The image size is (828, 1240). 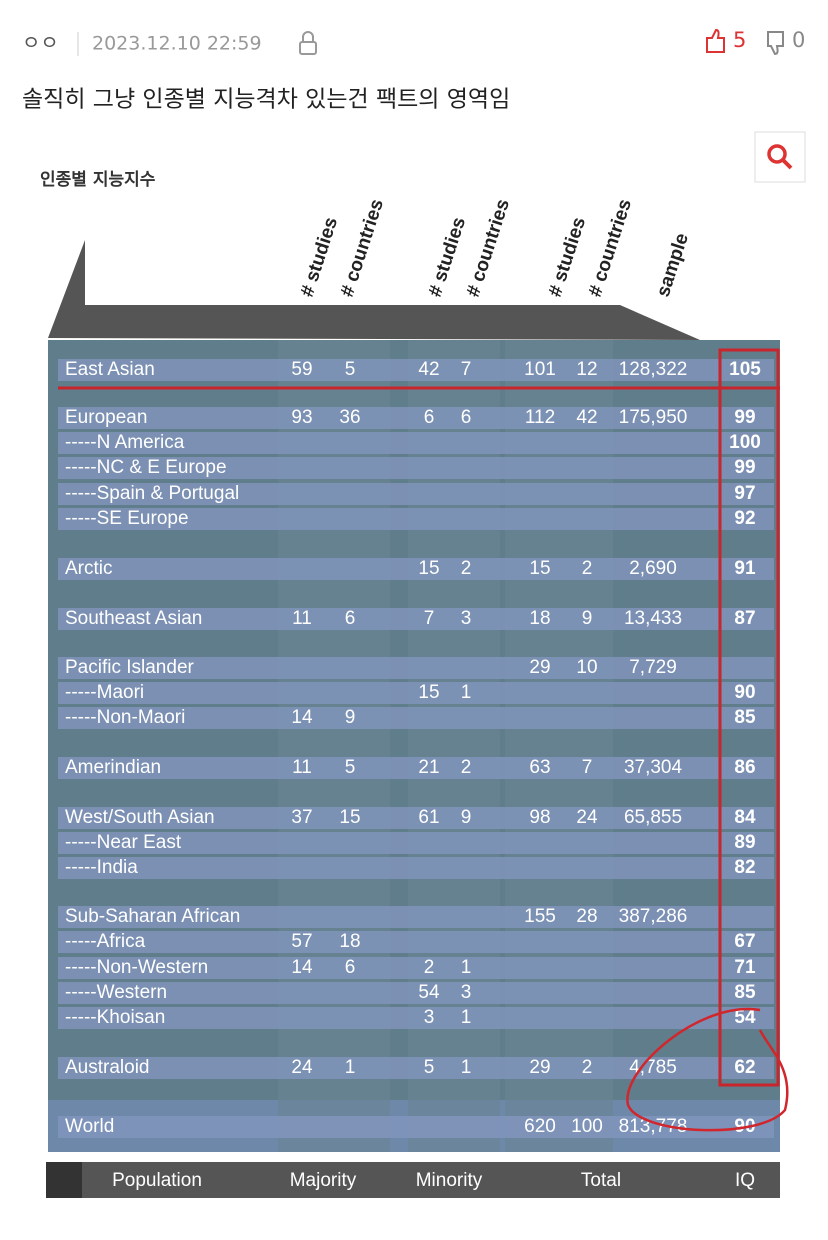 I want to click on cell: 11, so click(x=302, y=618).